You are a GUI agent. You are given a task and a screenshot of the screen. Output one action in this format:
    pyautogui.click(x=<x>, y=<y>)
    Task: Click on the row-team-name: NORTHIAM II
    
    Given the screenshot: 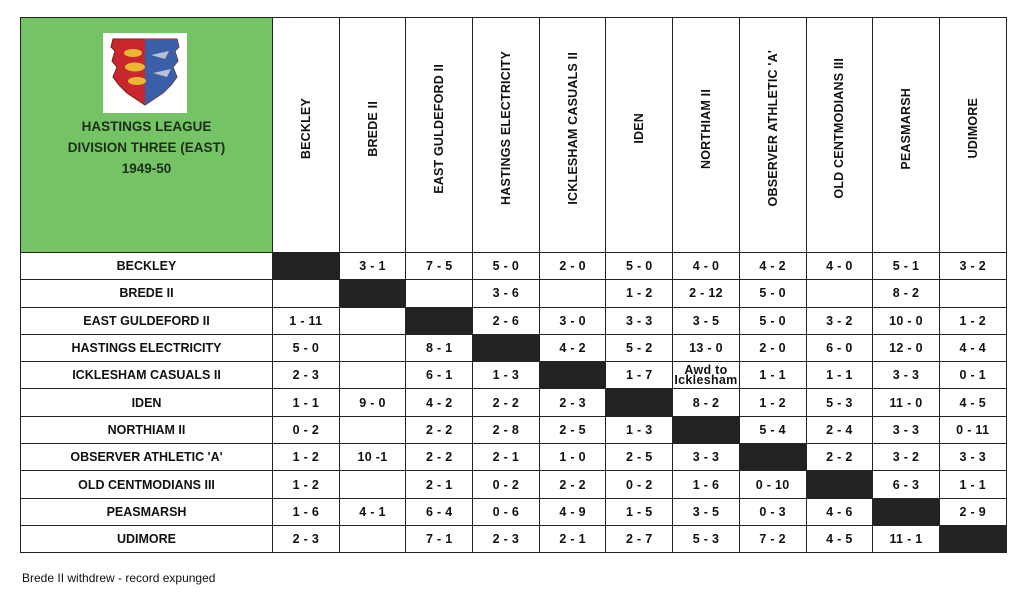 What is the action you would take?
    pyautogui.click(x=146, y=430)
    